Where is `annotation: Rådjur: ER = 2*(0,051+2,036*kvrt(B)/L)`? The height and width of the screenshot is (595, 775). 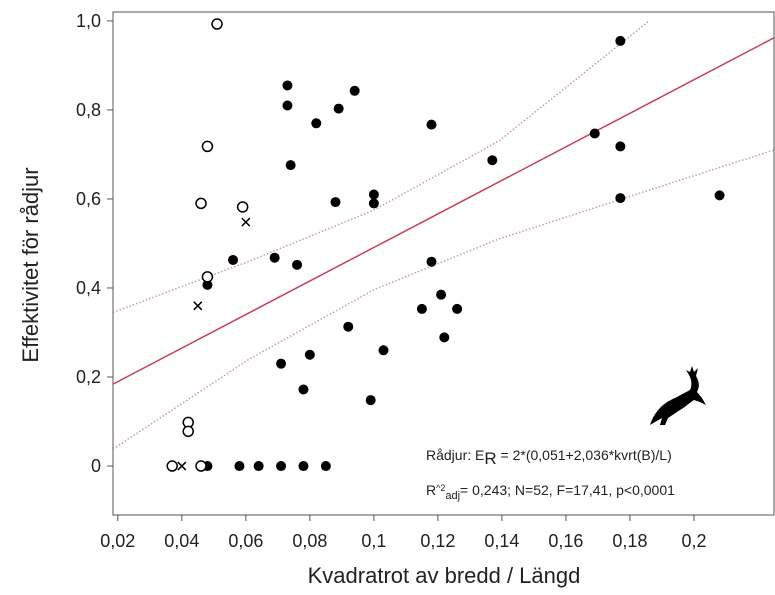
annotation: Rådjur: ER = 2*(0,051+2,036*kvrt(B)/L) is located at coordinates (549, 457).